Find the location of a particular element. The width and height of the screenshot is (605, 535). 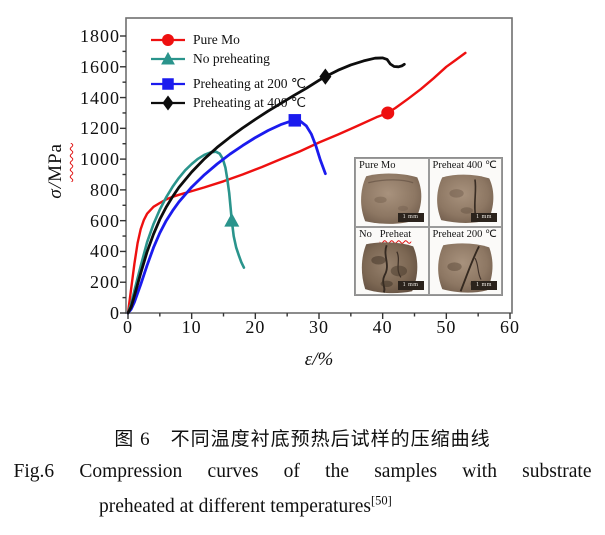

caption-english-text: preheated at different temperatures is located at coordinates (235, 506).